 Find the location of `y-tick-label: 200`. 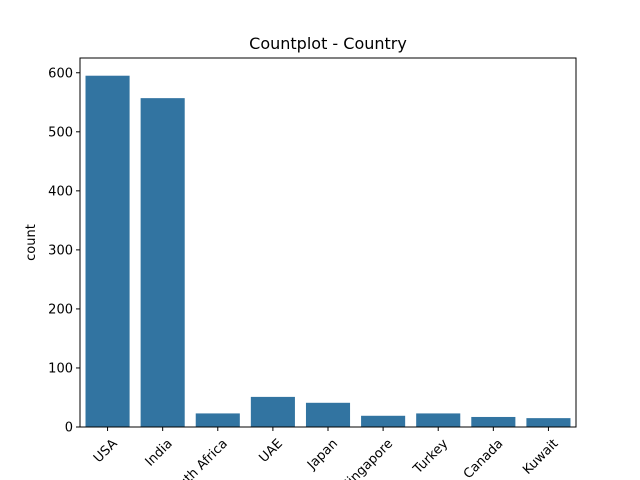

y-tick-label: 200 is located at coordinates (60, 309).